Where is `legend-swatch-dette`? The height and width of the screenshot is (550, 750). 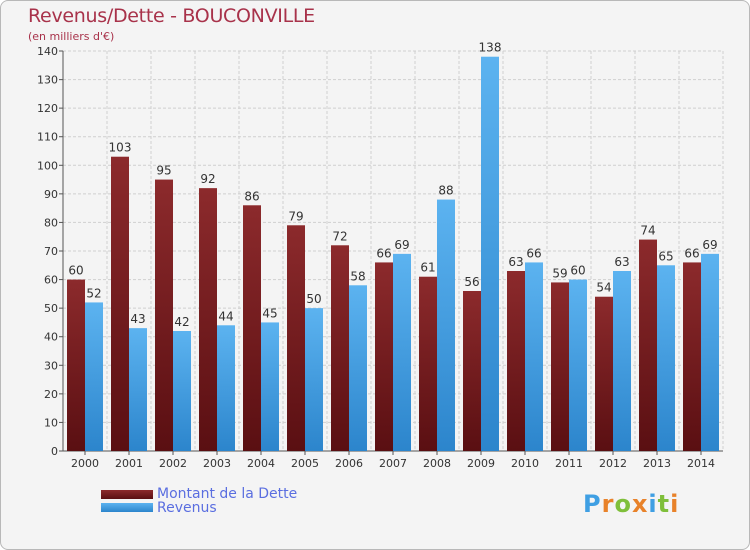
legend-swatch-dette is located at coordinates (127, 494).